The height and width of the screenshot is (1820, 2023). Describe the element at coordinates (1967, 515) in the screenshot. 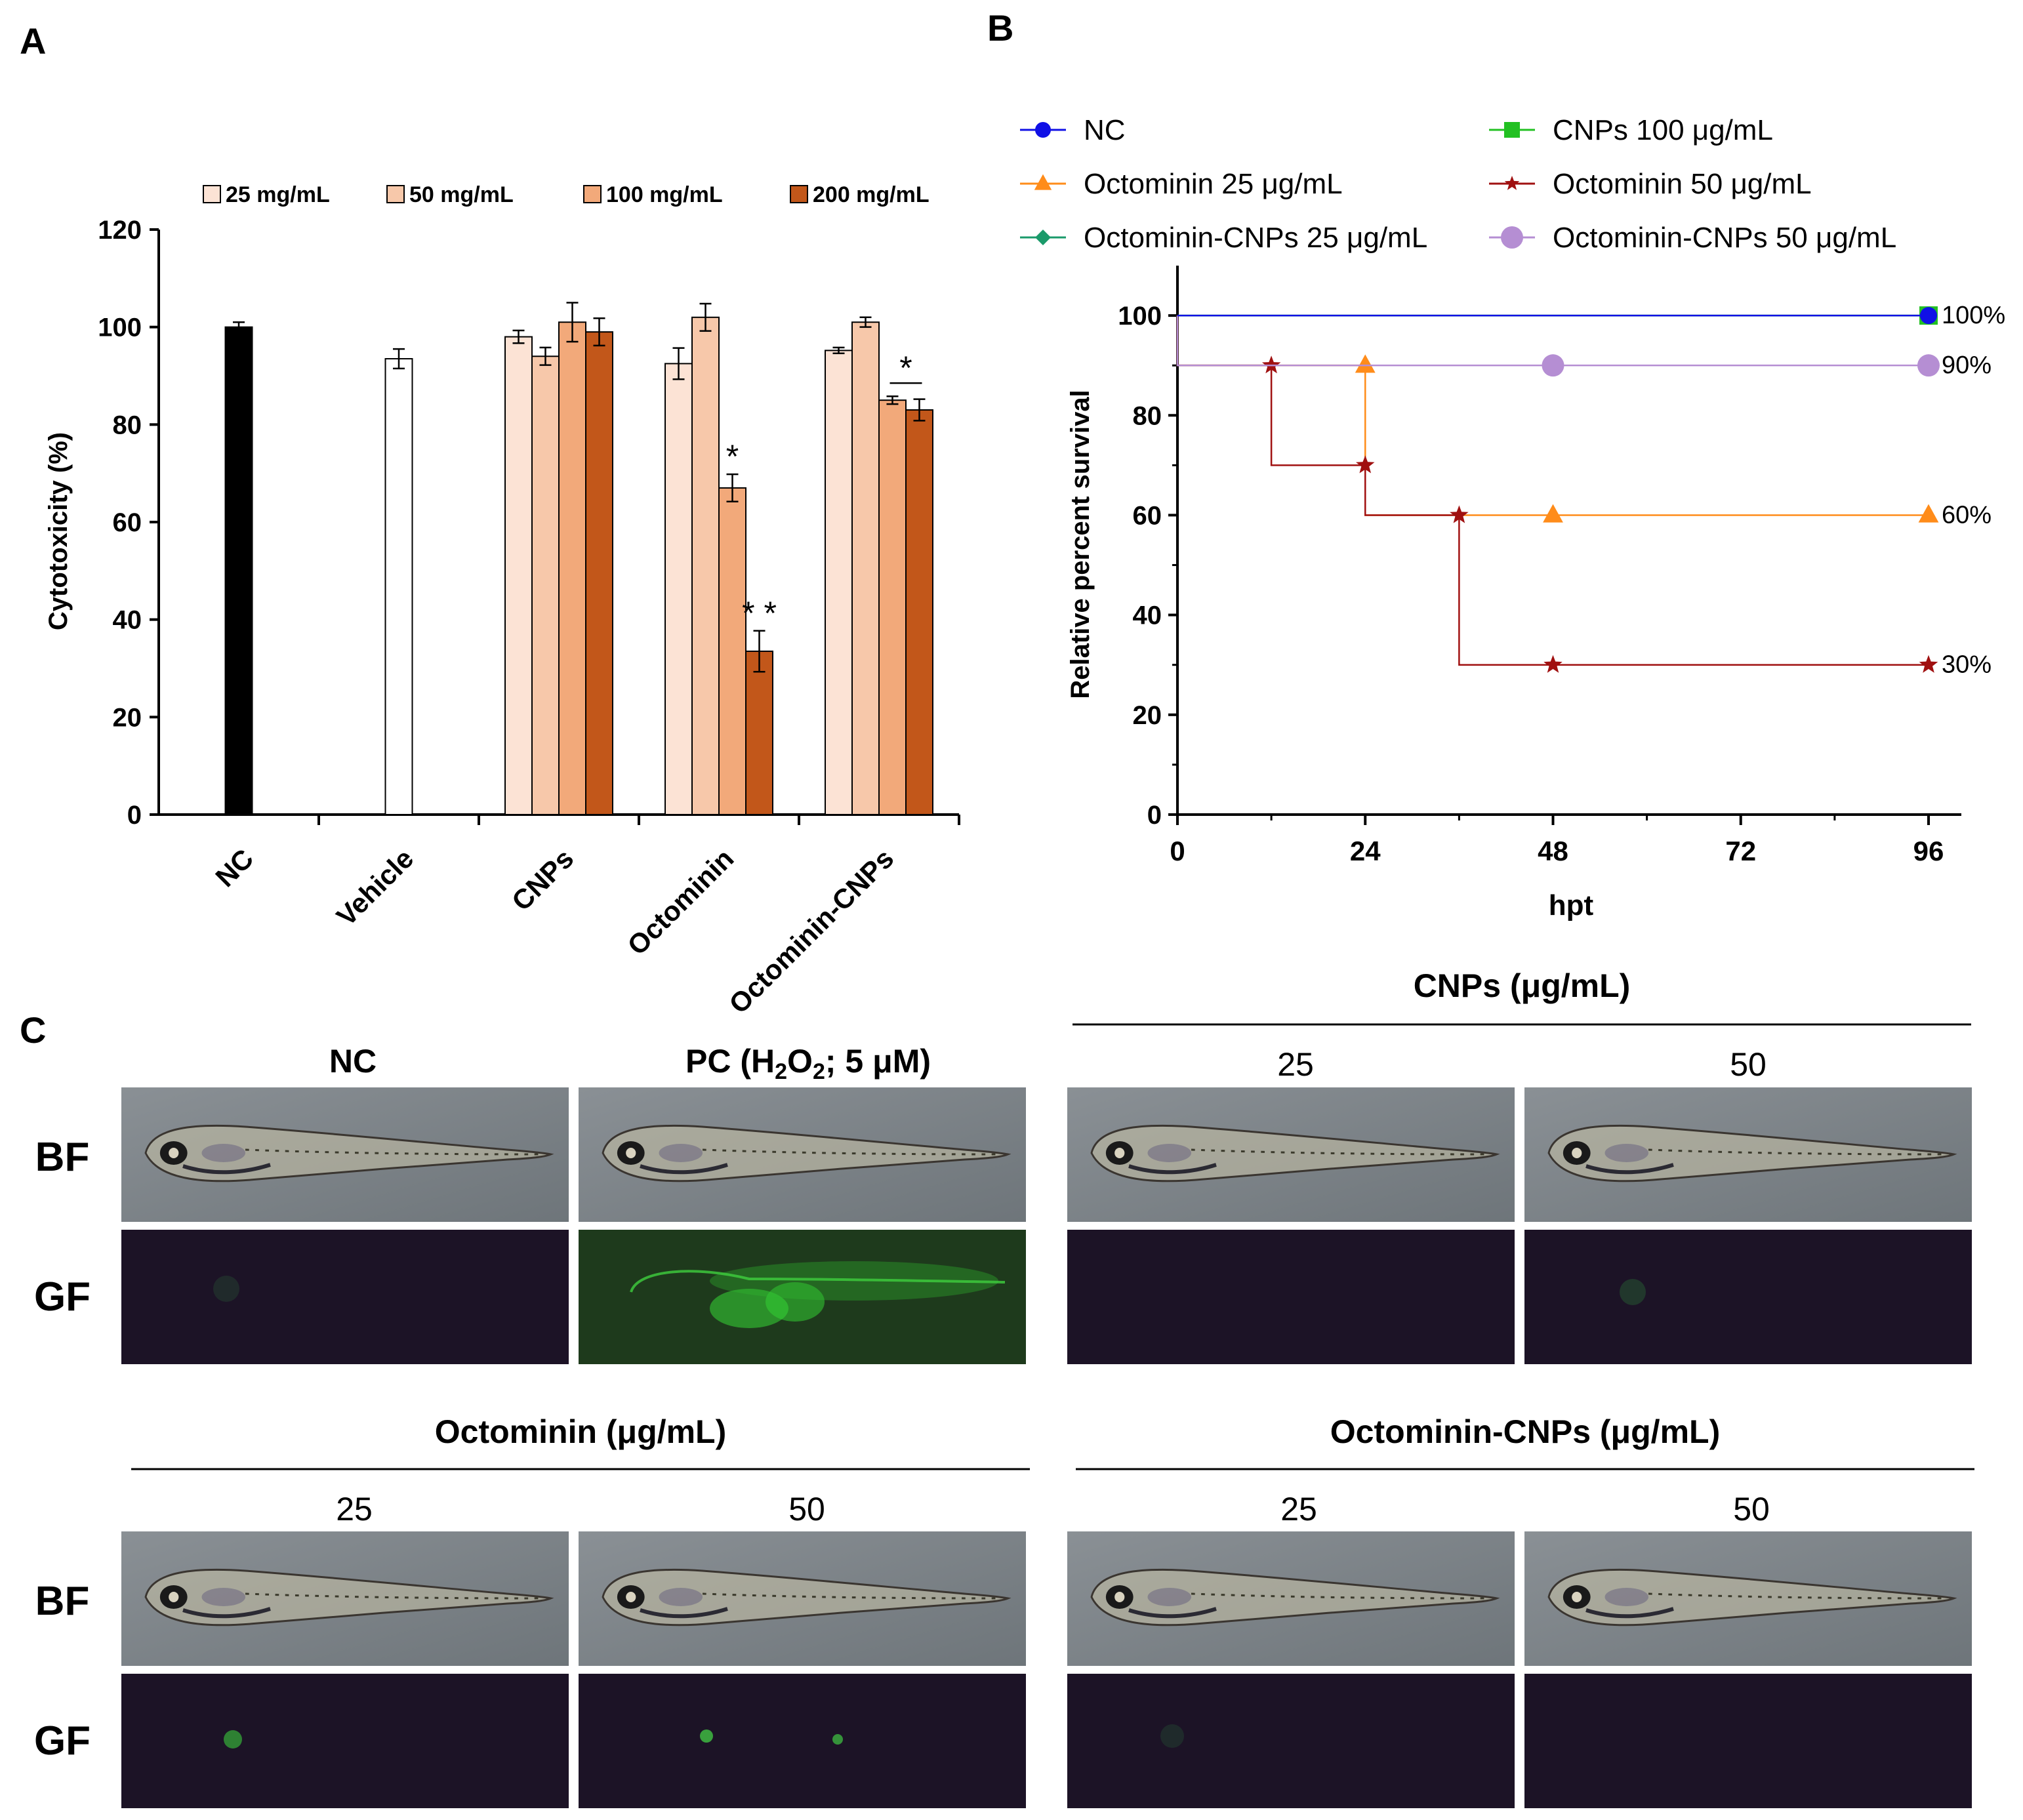

I see `end-label-b: 60%` at that location.